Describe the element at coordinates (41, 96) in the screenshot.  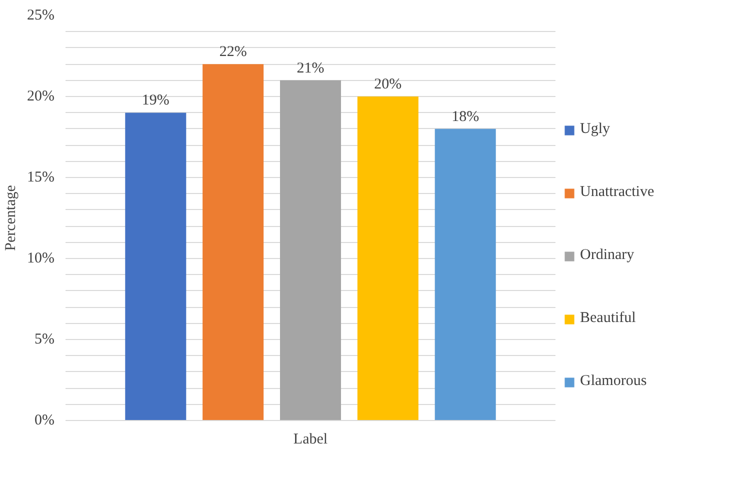
I see `y-tick-label: 20%` at that location.